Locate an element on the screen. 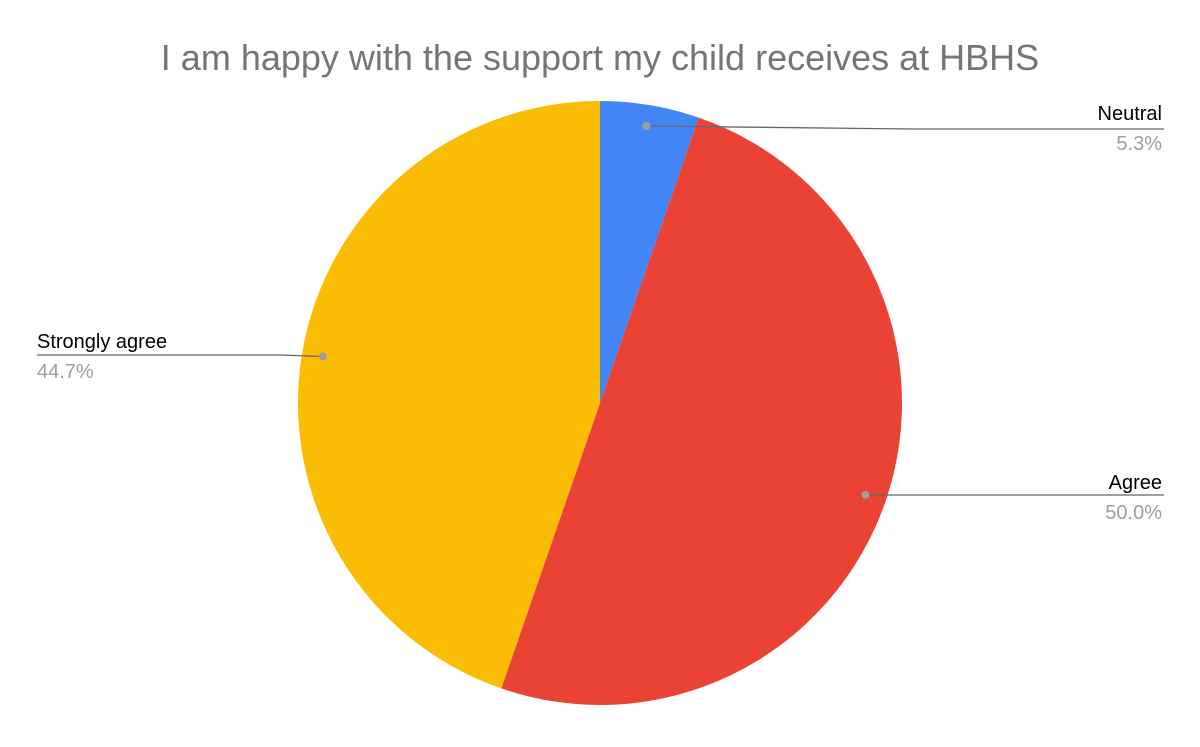 The image size is (1200, 747). leader-dot-strongly-agree is located at coordinates (323, 357).